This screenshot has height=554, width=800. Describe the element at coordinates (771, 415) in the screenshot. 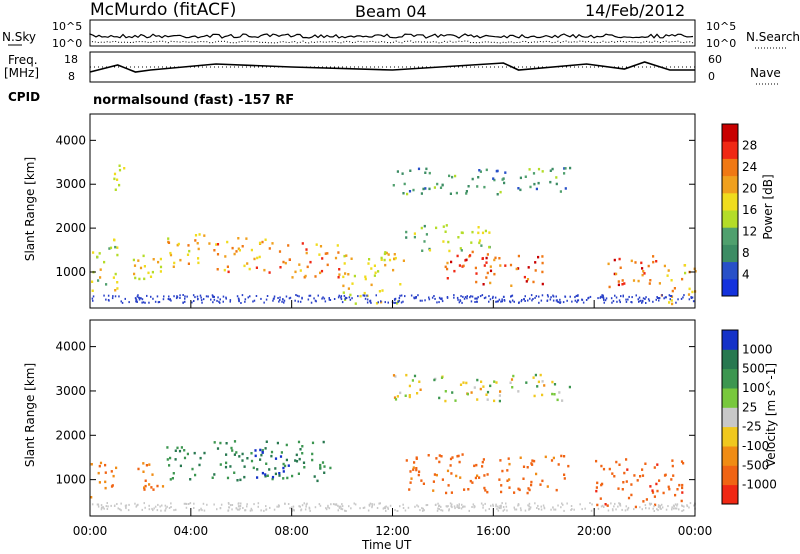

I see `velocity-colorbar-label: Velocity [m s^-1]` at that location.